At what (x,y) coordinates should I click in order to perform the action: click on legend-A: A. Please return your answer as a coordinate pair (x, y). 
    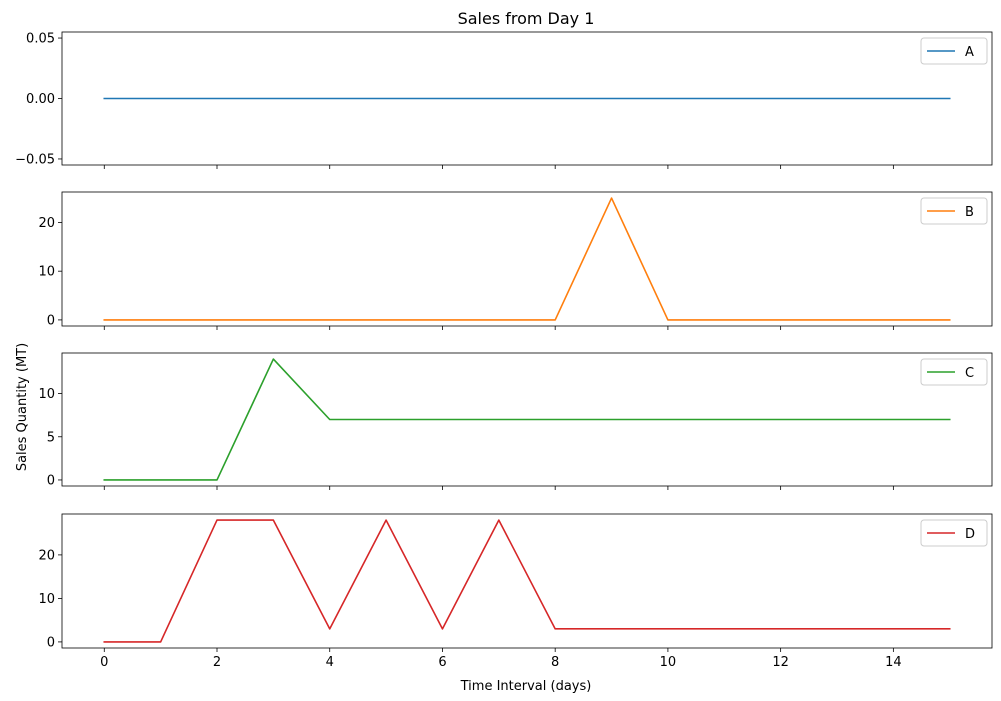
    Looking at the image, I should click on (954, 51).